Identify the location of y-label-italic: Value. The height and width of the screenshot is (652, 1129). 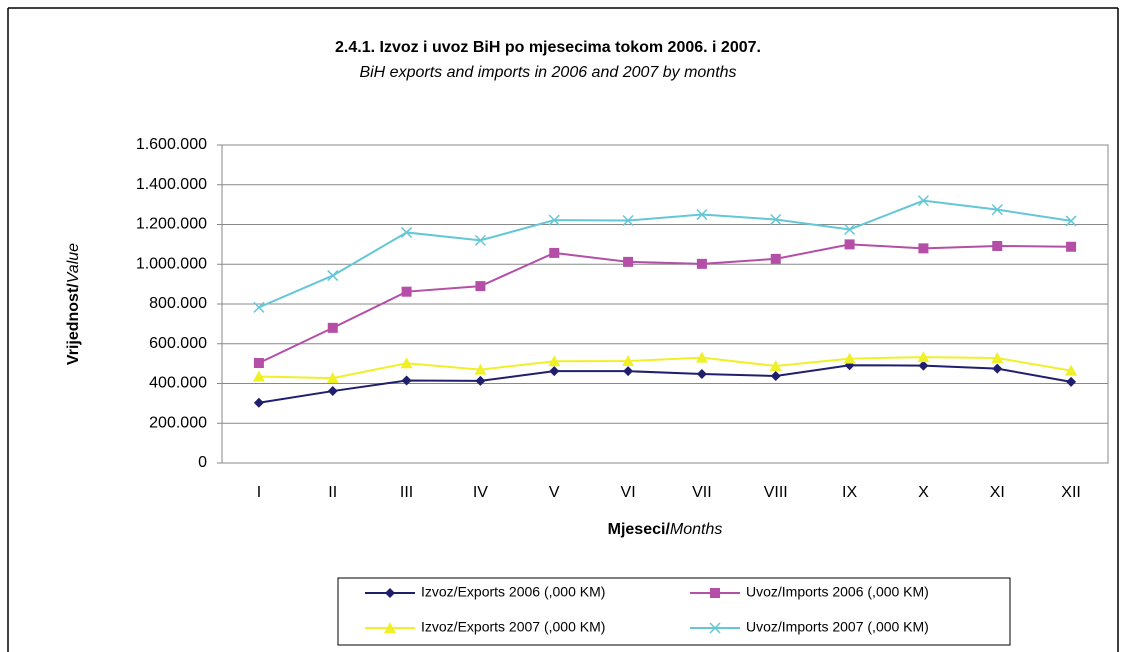
(73, 263).